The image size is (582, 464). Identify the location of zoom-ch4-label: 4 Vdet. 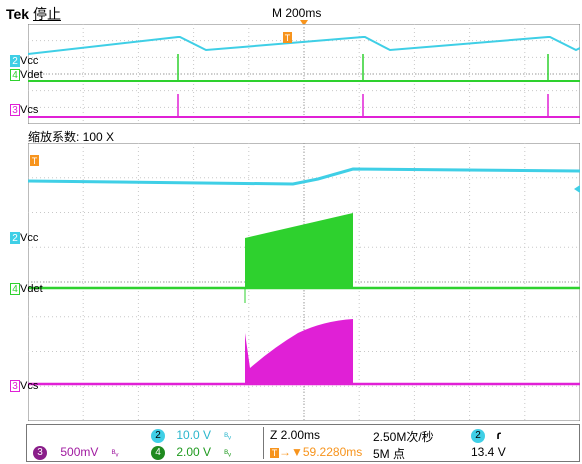
(26, 289).